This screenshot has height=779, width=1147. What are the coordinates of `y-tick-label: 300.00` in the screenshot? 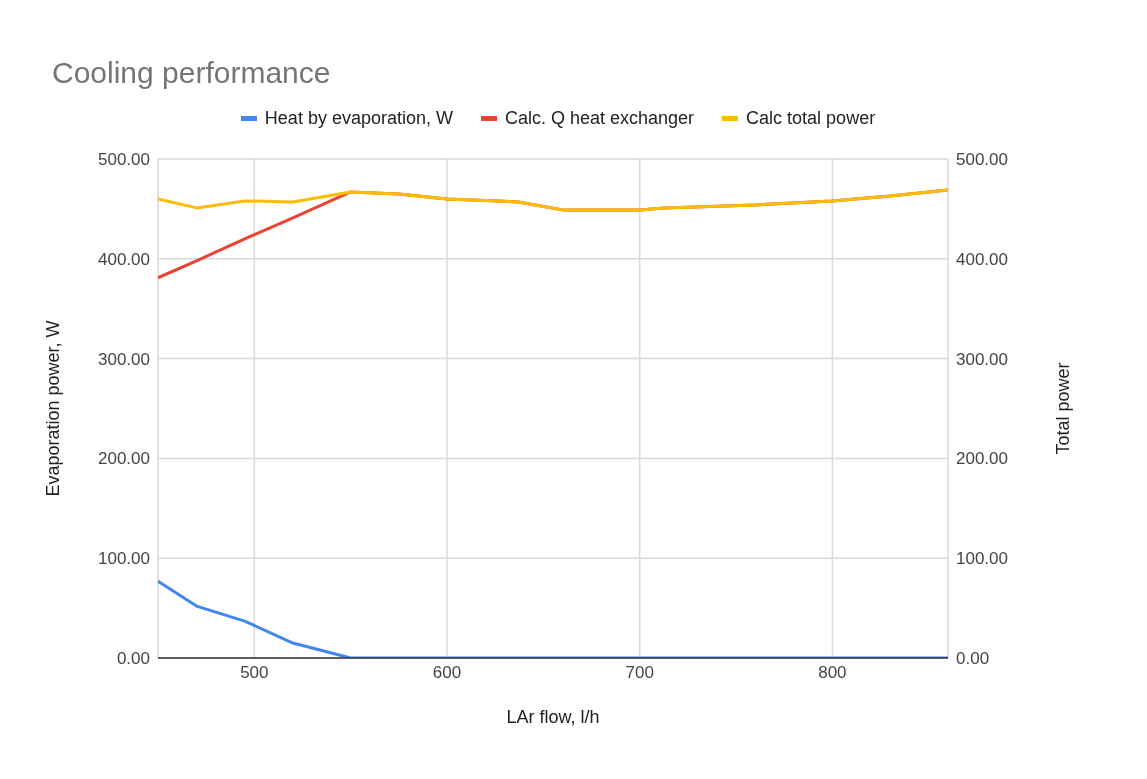 It's located at (124, 359).